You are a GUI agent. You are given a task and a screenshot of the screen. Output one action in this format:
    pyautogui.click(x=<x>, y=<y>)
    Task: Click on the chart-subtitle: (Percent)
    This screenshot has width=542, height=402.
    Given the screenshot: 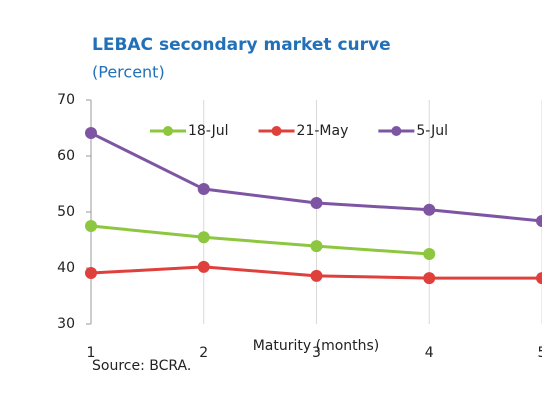 What is the action you would take?
    pyautogui.click(x=128, y=72)
    